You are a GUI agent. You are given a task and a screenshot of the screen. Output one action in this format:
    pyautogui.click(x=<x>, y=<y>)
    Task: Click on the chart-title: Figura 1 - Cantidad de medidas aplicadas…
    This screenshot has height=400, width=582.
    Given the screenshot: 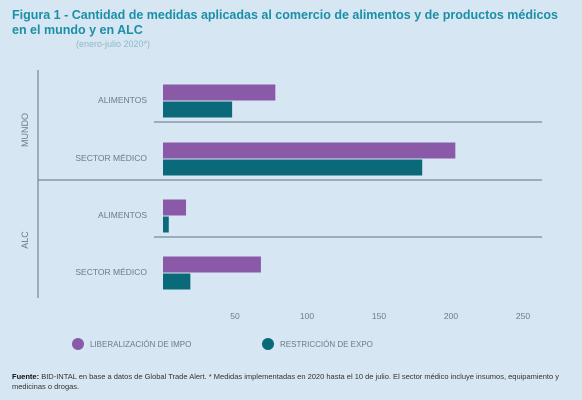 What is the action you would take?
    pyautogui.click(x=292, y=23)
    